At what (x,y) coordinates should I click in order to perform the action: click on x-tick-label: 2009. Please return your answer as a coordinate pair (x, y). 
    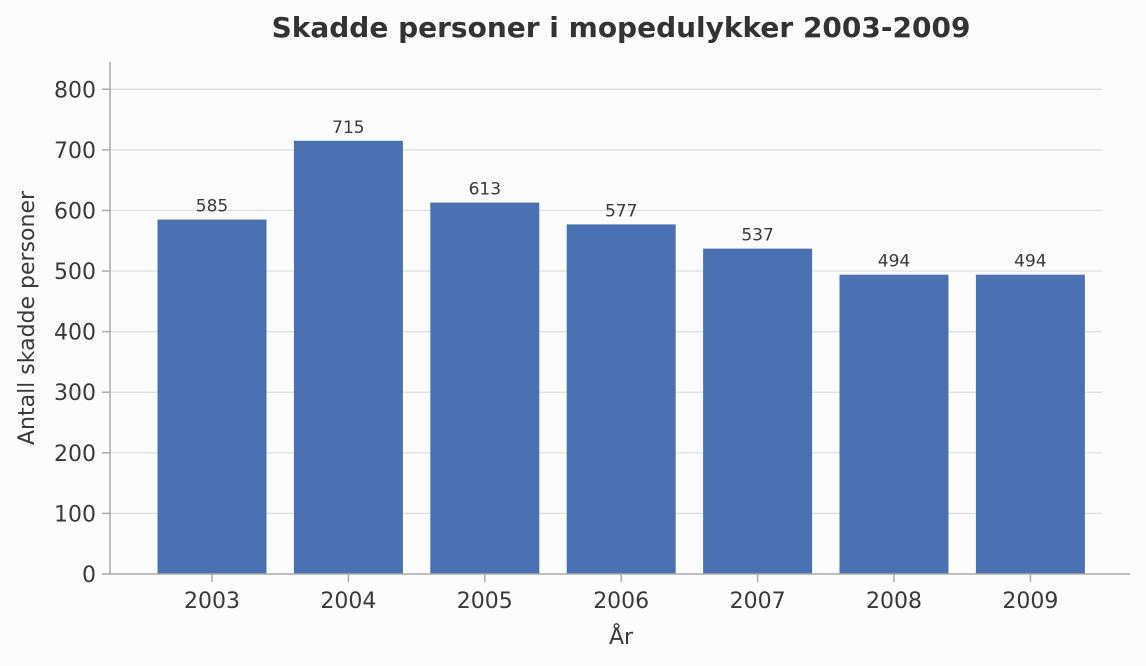
    Looking at the image, I should click on (1030, 601).